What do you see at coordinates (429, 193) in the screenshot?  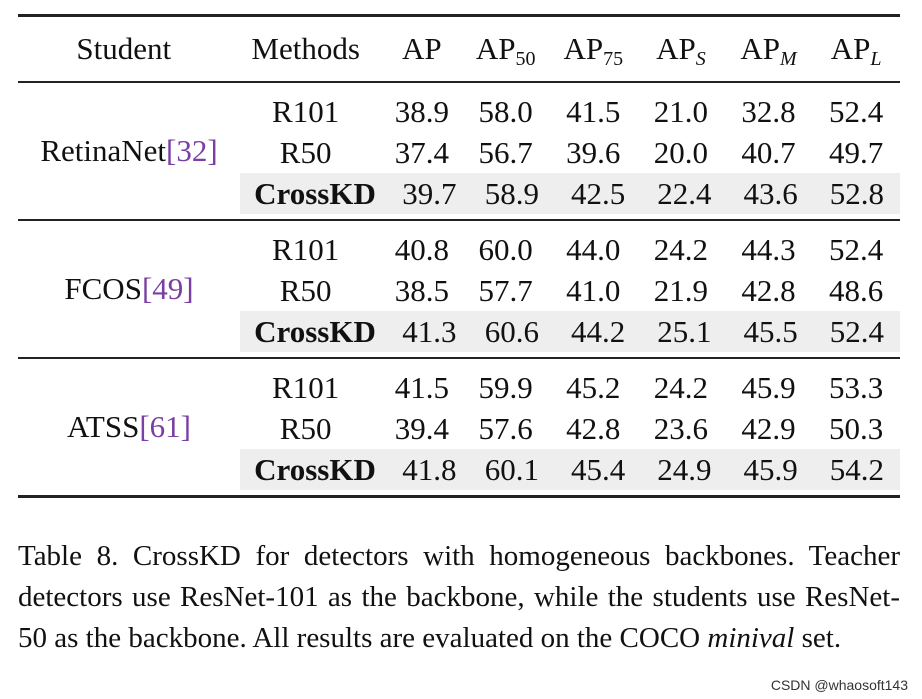 I see `ap-cell: 39.7` at bounding box center [429, 193].